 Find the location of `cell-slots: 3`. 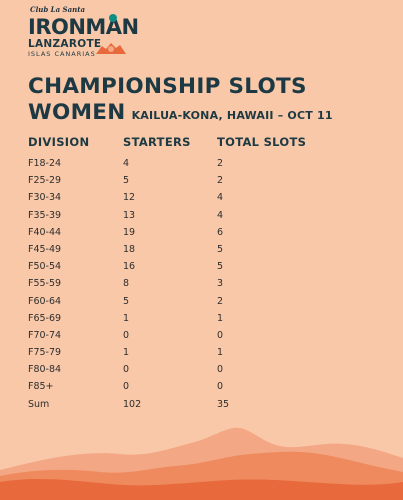

cell-slots: 3 is located at coordinates (220, 284).